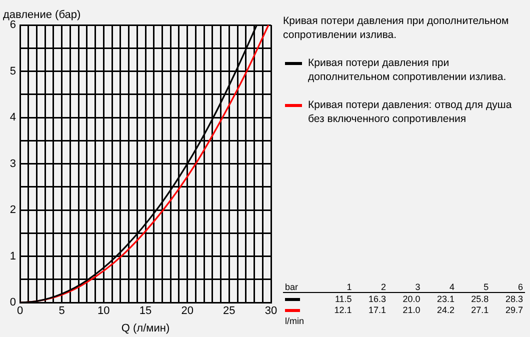 The height and width of the screenshot is (337, 530). I want to click on y-tick-label: 5, so click(13, 71).